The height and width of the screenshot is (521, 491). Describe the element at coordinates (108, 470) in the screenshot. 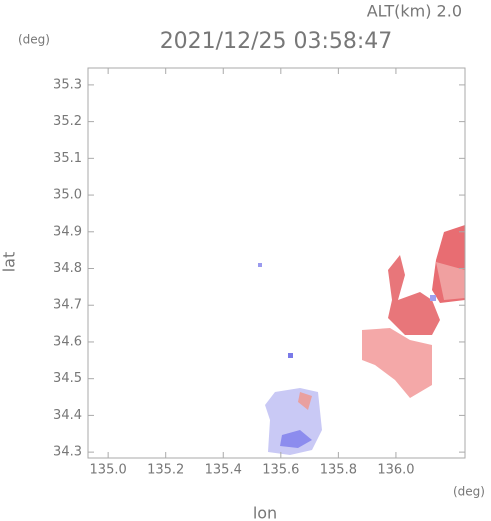

I see `x-tick-label: 135.0` at that location.